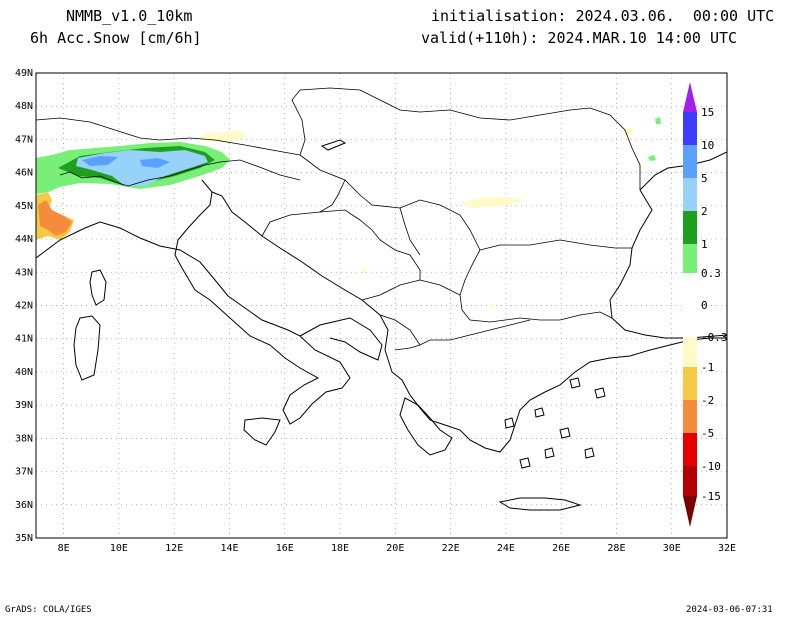 This screenshot has height=618, width=800. What do you see at coordinates (714, 304) in the screenshot?
I see `legend-labels: 15 10 5 2 1 0.3 0 -0.3 -1 -2 -5 -10 -15` at bounding box center [714, 304].